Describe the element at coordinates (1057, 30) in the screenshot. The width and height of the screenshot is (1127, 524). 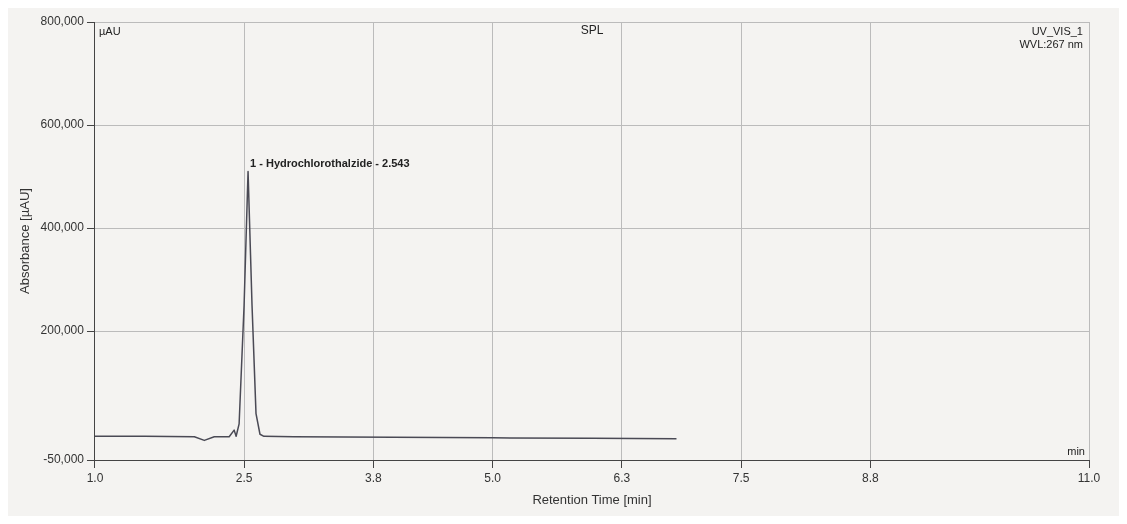
I see `annotation: UV_VIS_1` at that location.